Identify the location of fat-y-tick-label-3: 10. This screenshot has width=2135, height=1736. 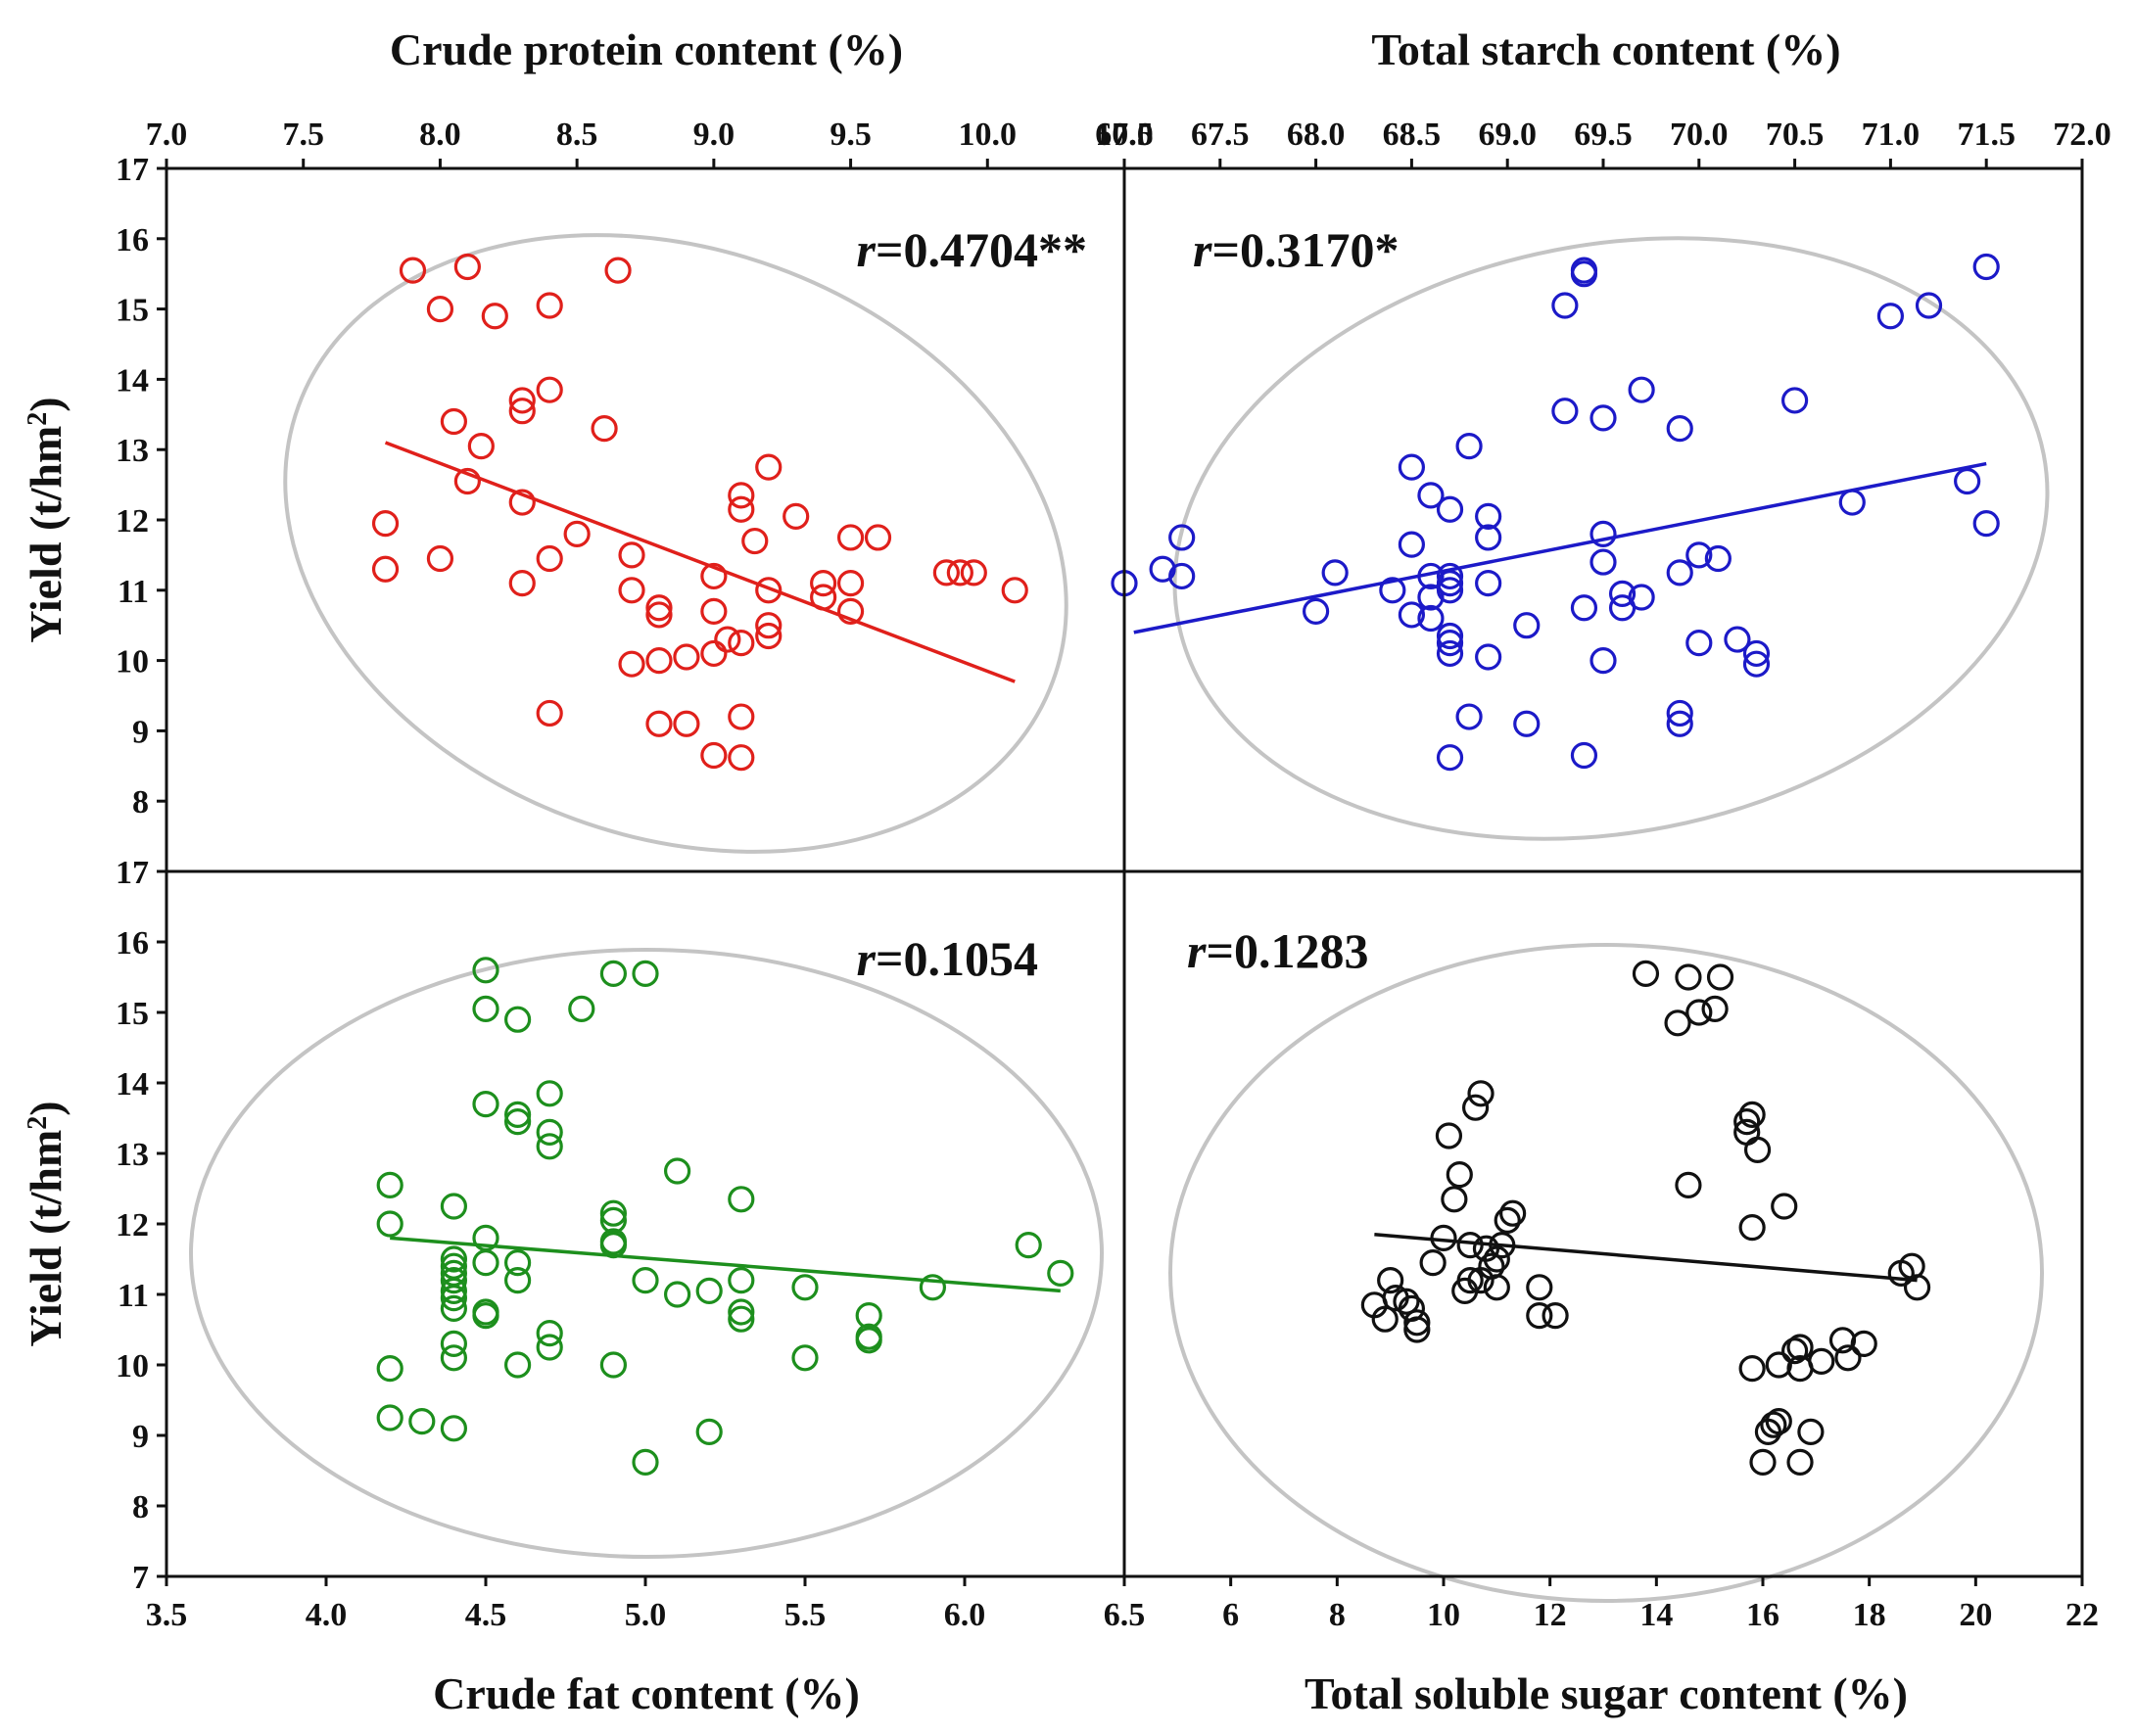
(132, 1366).